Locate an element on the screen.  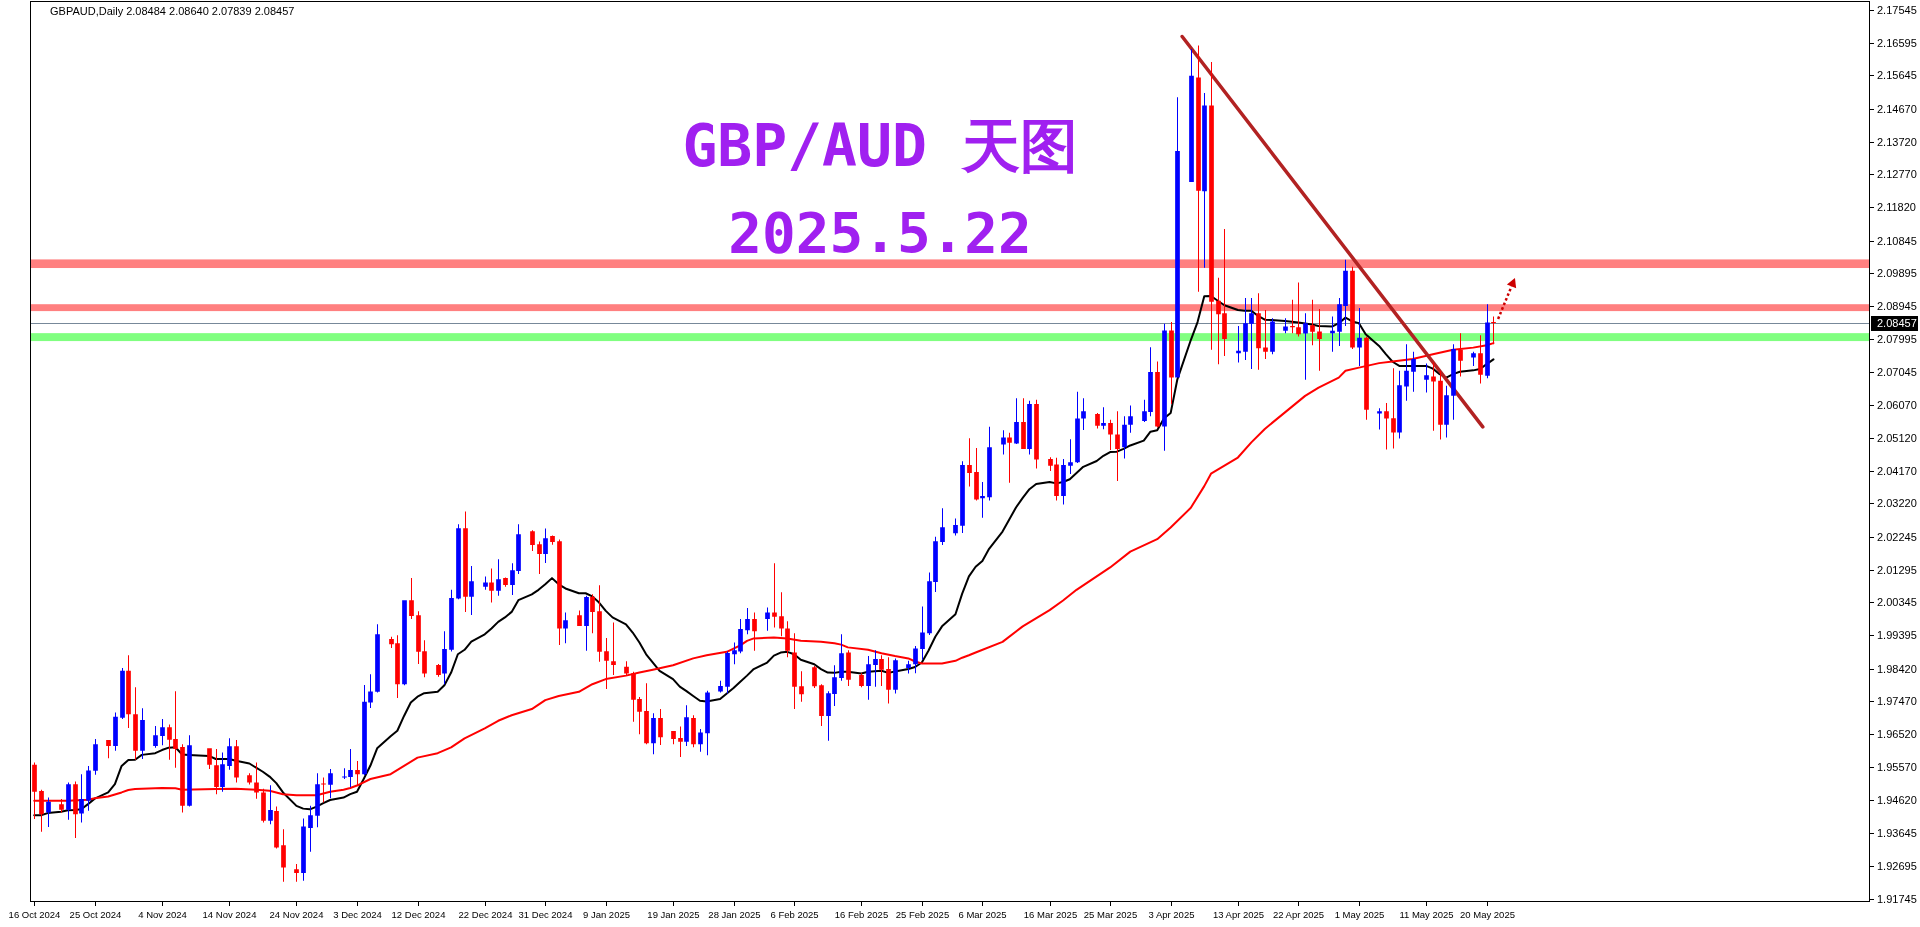
x-tick-label: 22 Dec 2024 is located at coordinates (485, 914).